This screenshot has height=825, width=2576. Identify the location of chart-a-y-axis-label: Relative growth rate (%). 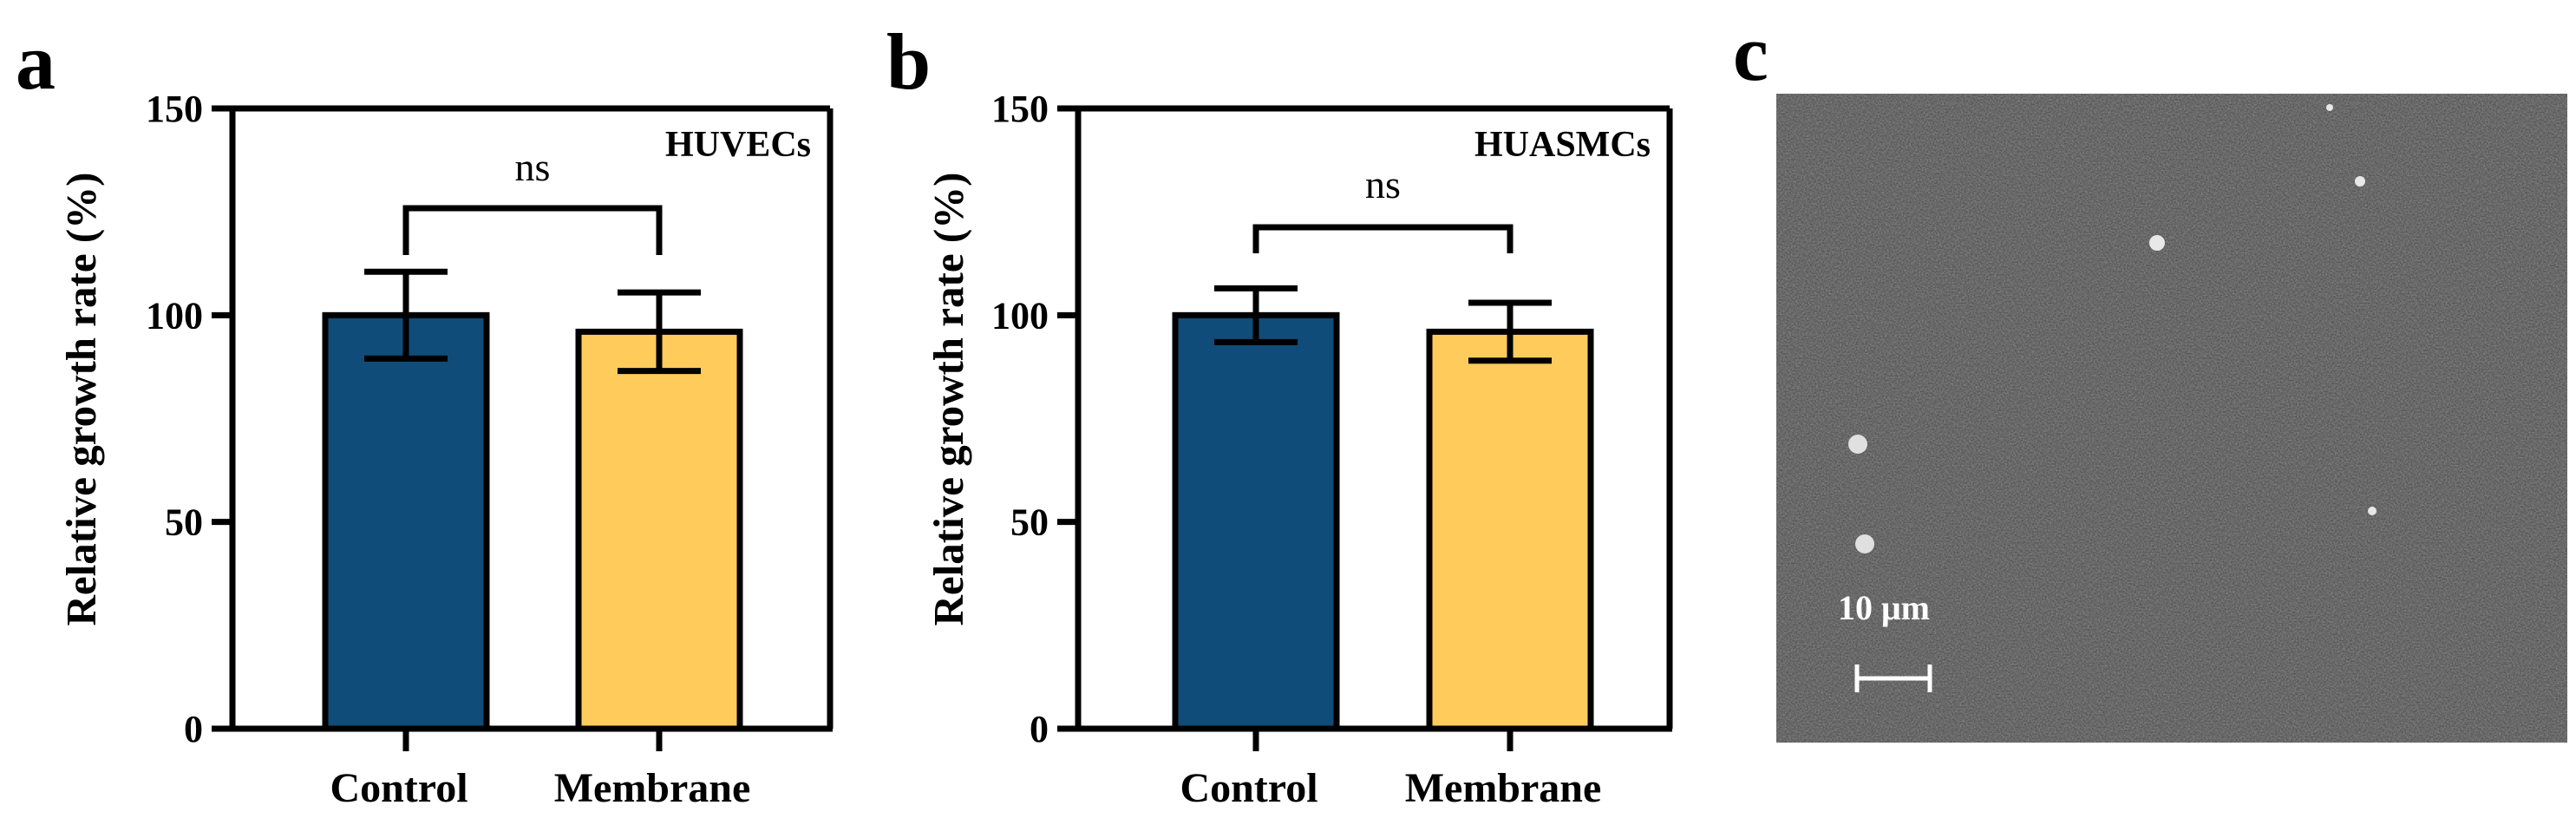
(81, 400).